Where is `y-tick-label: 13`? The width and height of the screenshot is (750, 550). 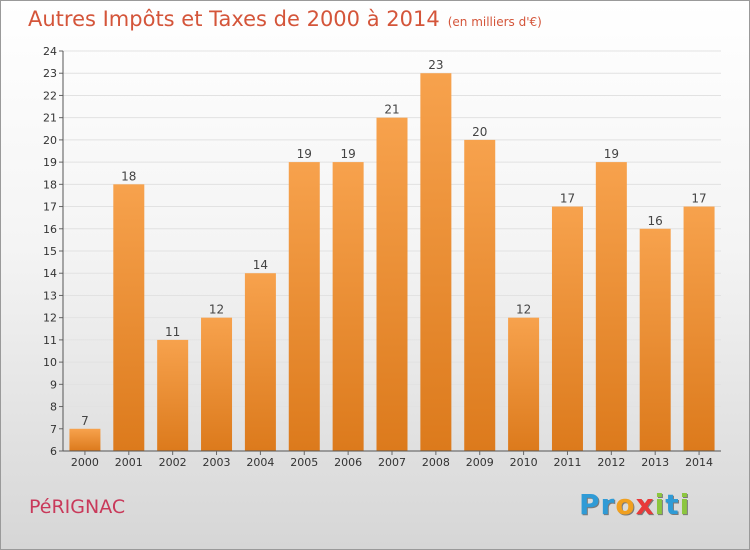 y-tick-label: 13 is located at coordinates (50, 295).